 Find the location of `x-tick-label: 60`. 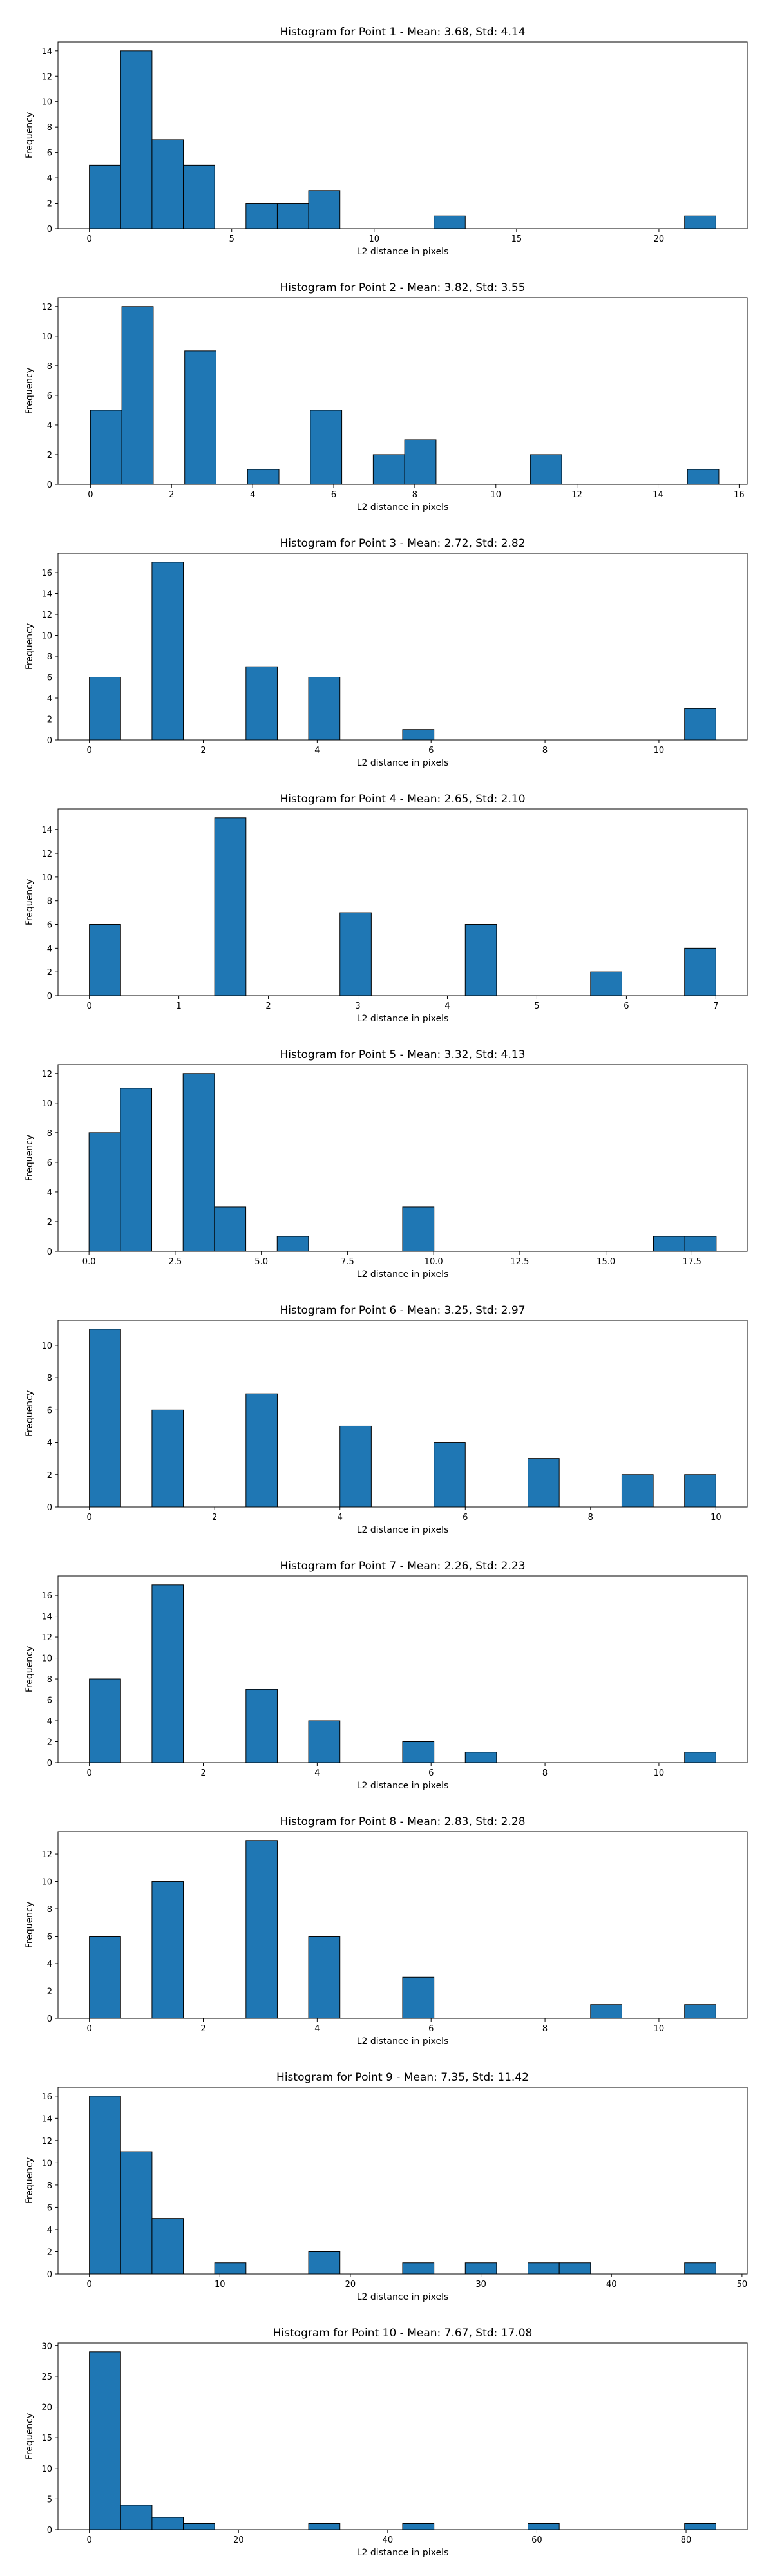

x-tick-label: 60 is located at coordinates (536, 2540).